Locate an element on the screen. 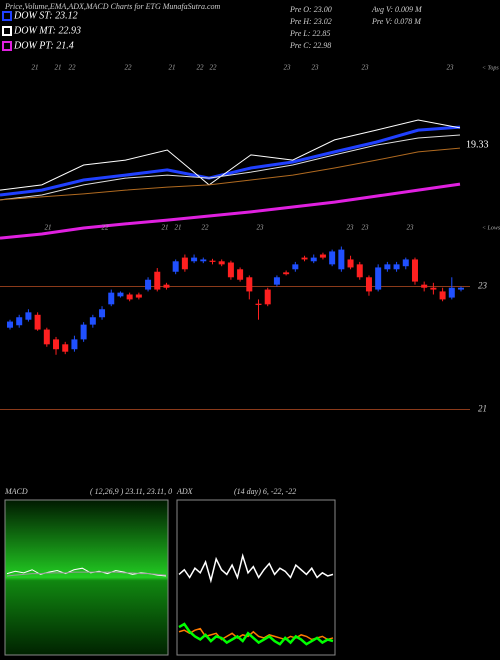 This screenshot has width=500, height=660. stat: Pre V: 0.078 M is located at coordinates (396, 21).